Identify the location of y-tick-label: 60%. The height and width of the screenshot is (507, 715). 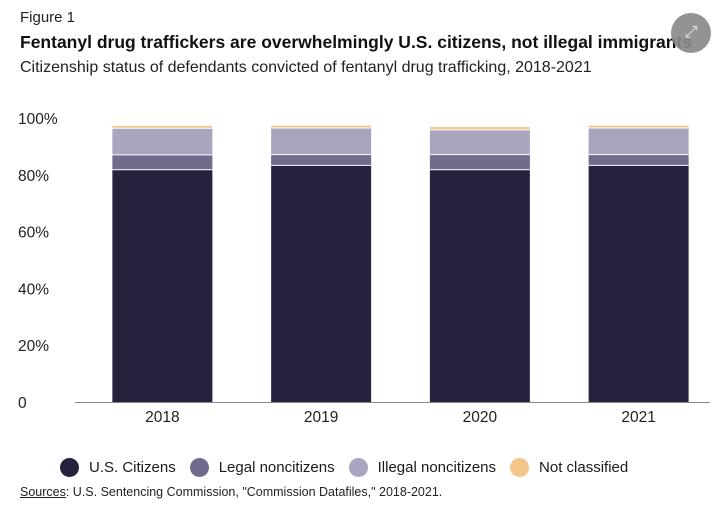
(33, 233).